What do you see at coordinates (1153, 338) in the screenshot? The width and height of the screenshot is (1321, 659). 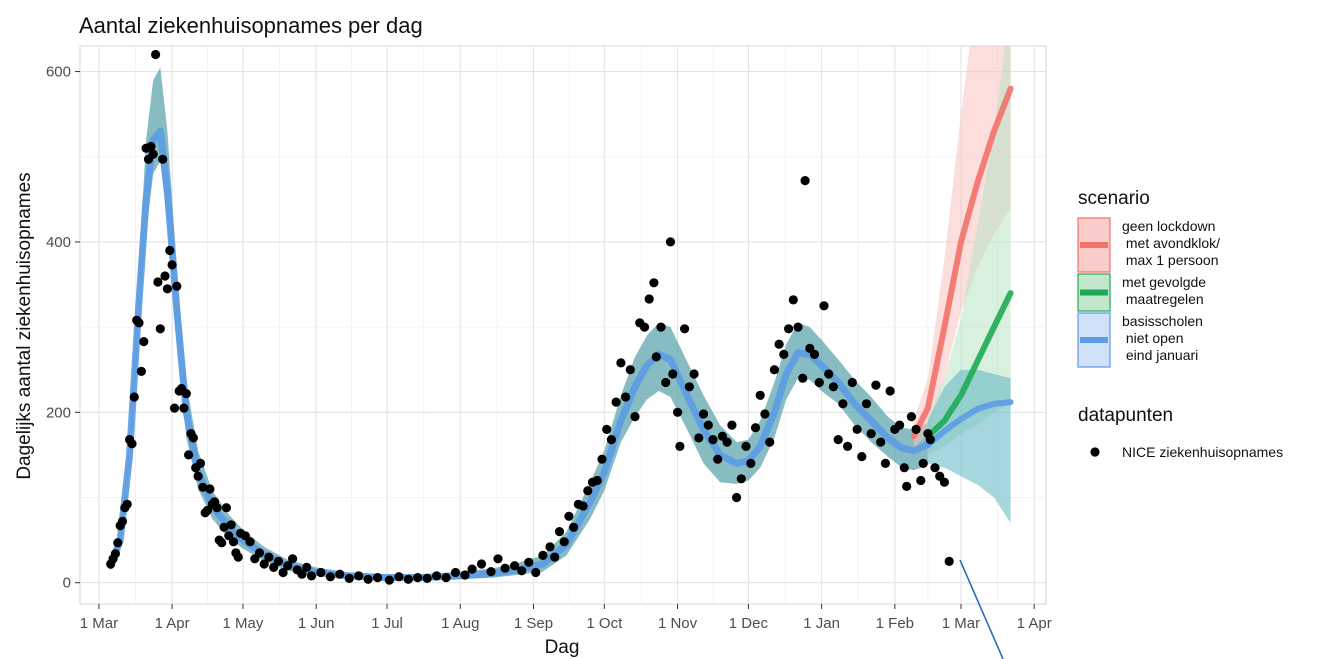 I see `legend-label-2: niet open` at bounding box center [1153, 338].